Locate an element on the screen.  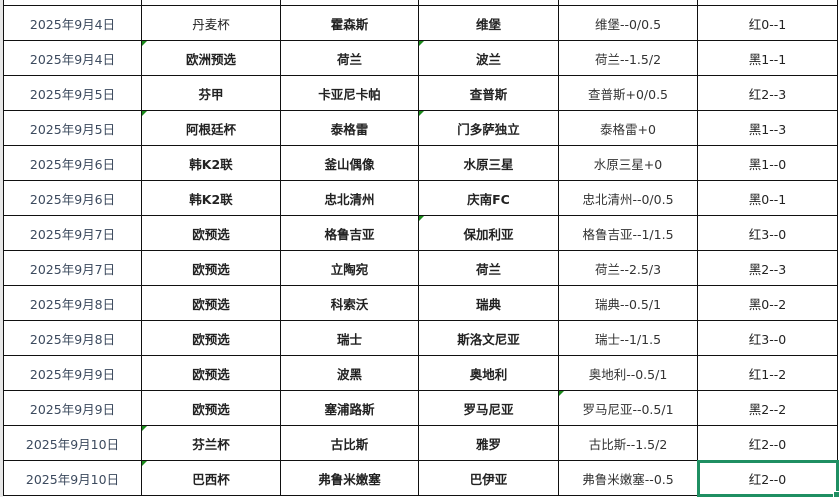
table-row: 2025年9月10日 巴西杯 弗鲁米嫩塞 巴伊亚 弗鲁米嫩塞--0.5 红2--0 is located at coordinates (421, 478).